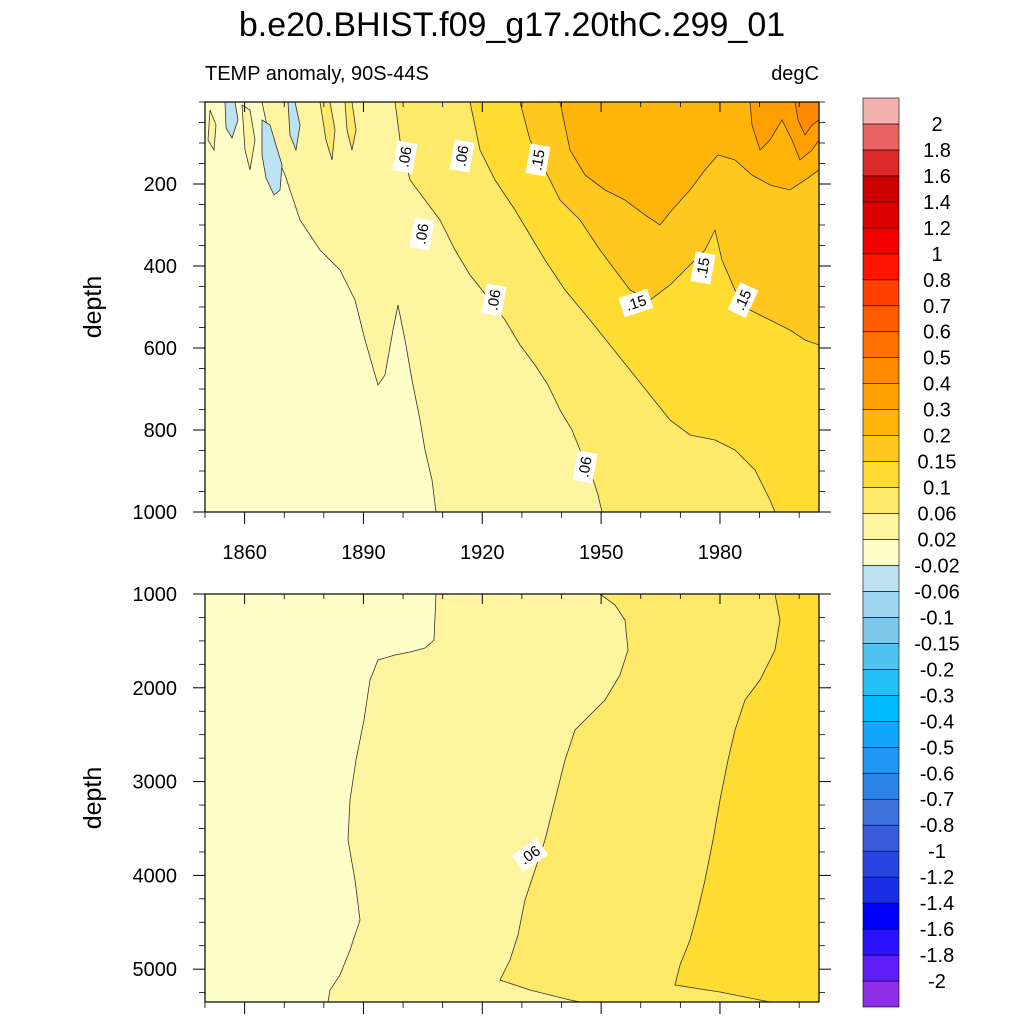 The image size is (1024, 1024). Describe the element at coordinates (937, 203) in the screenshot. I see `colorbar-label: 1.4` at that location.